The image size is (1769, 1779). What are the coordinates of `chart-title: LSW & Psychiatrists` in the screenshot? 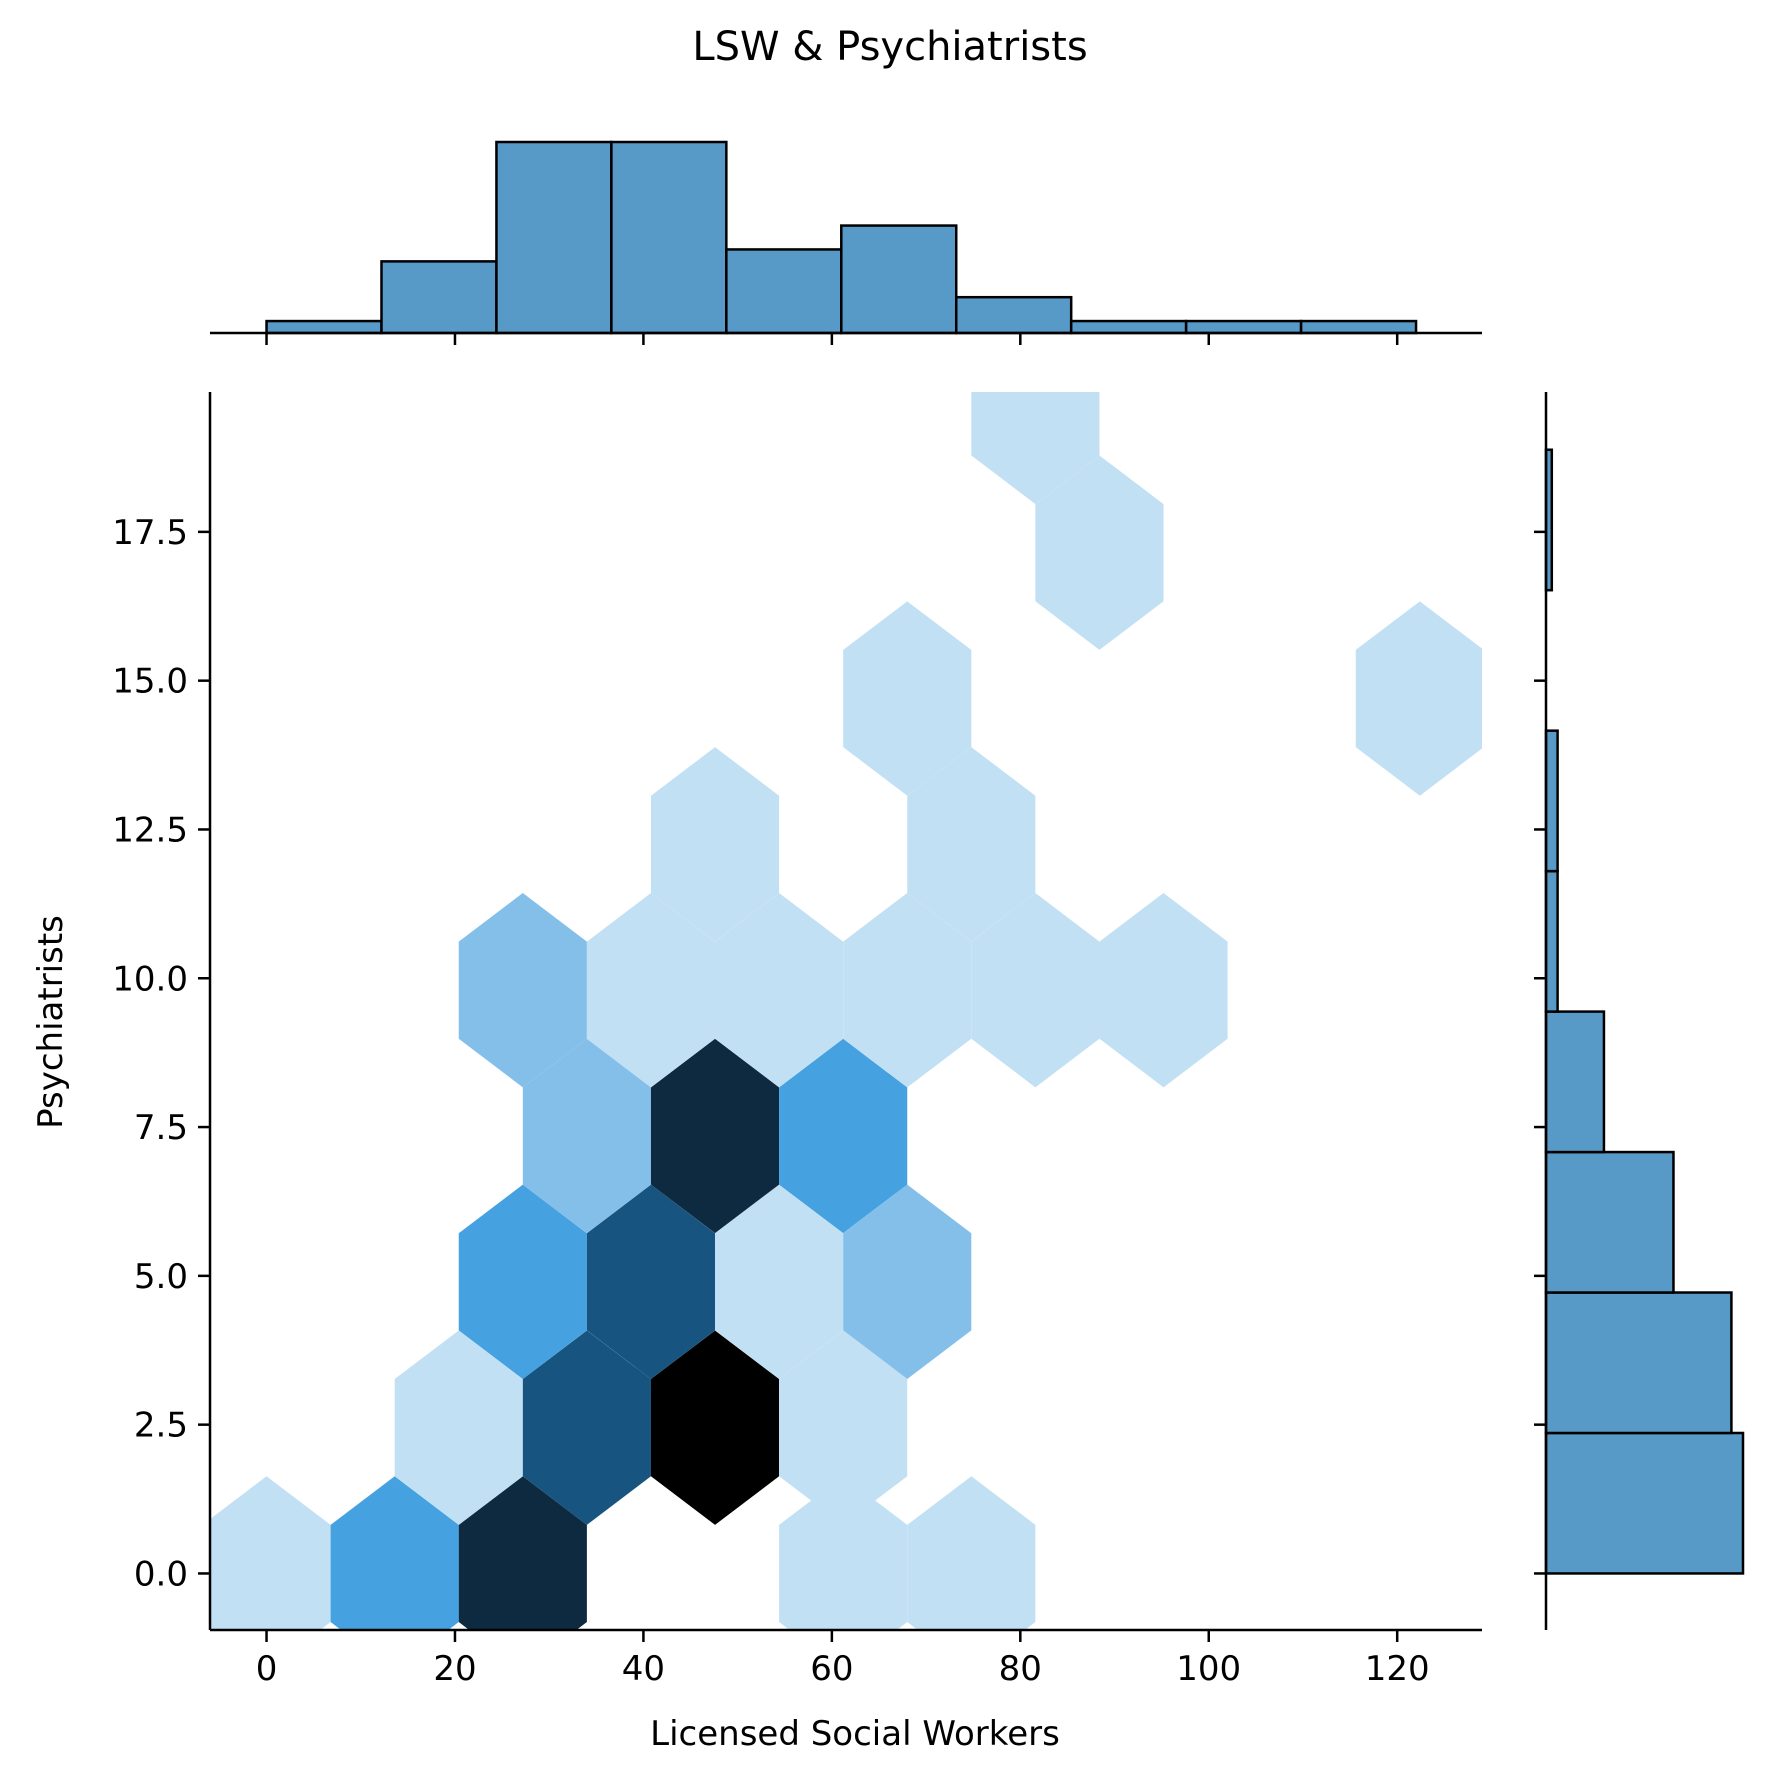 It's located at (889, 47).